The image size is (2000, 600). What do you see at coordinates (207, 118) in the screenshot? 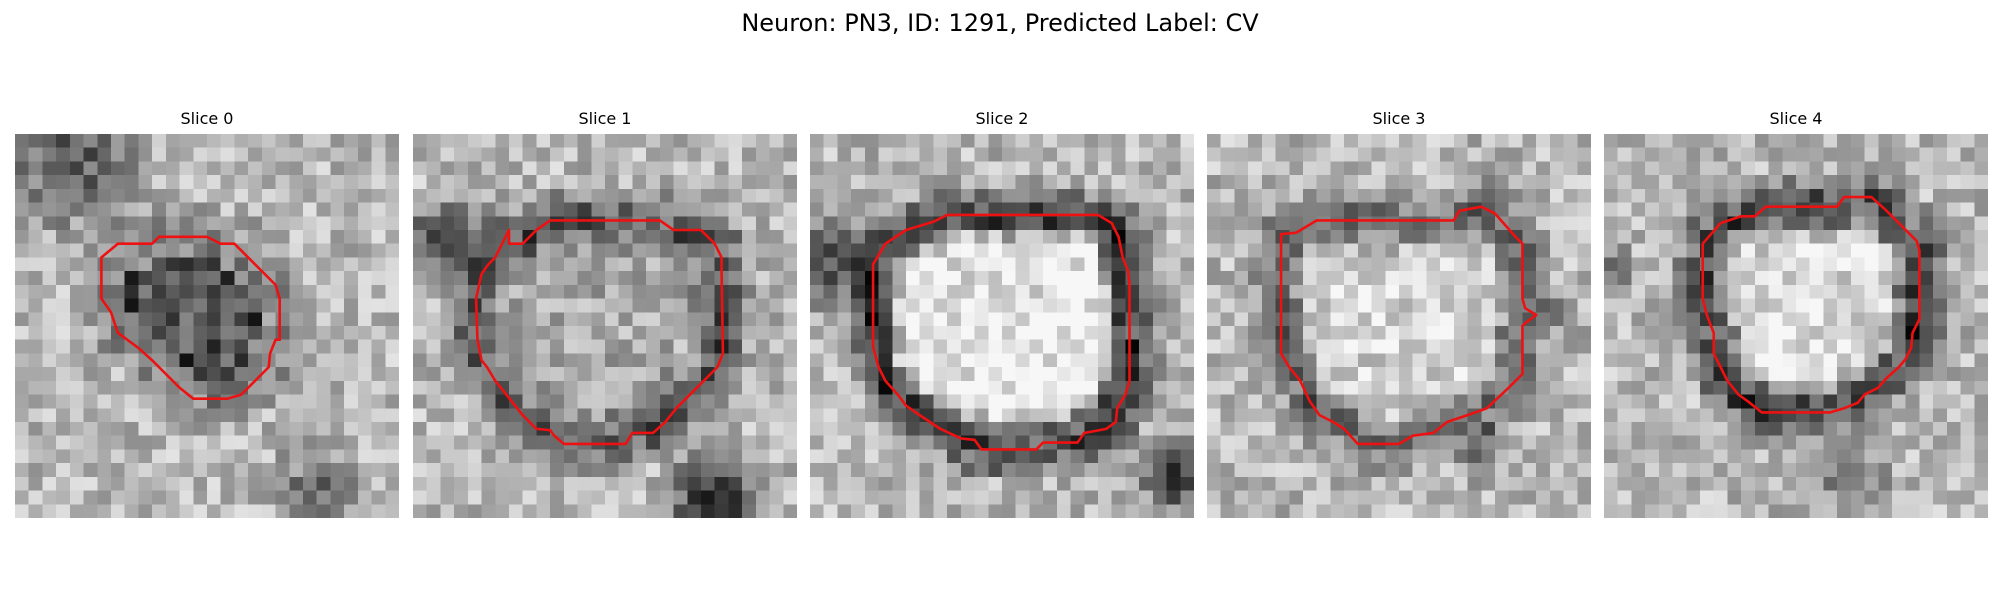
I see `slice-title-0: Slice 0` at bounding box center [207, 118].